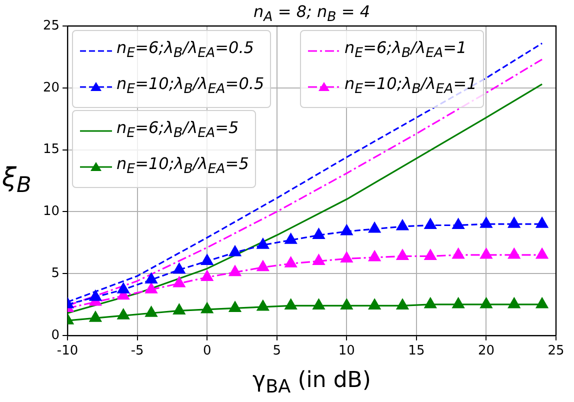  I want to click on x-tick-label: 25, so click(556, 351).